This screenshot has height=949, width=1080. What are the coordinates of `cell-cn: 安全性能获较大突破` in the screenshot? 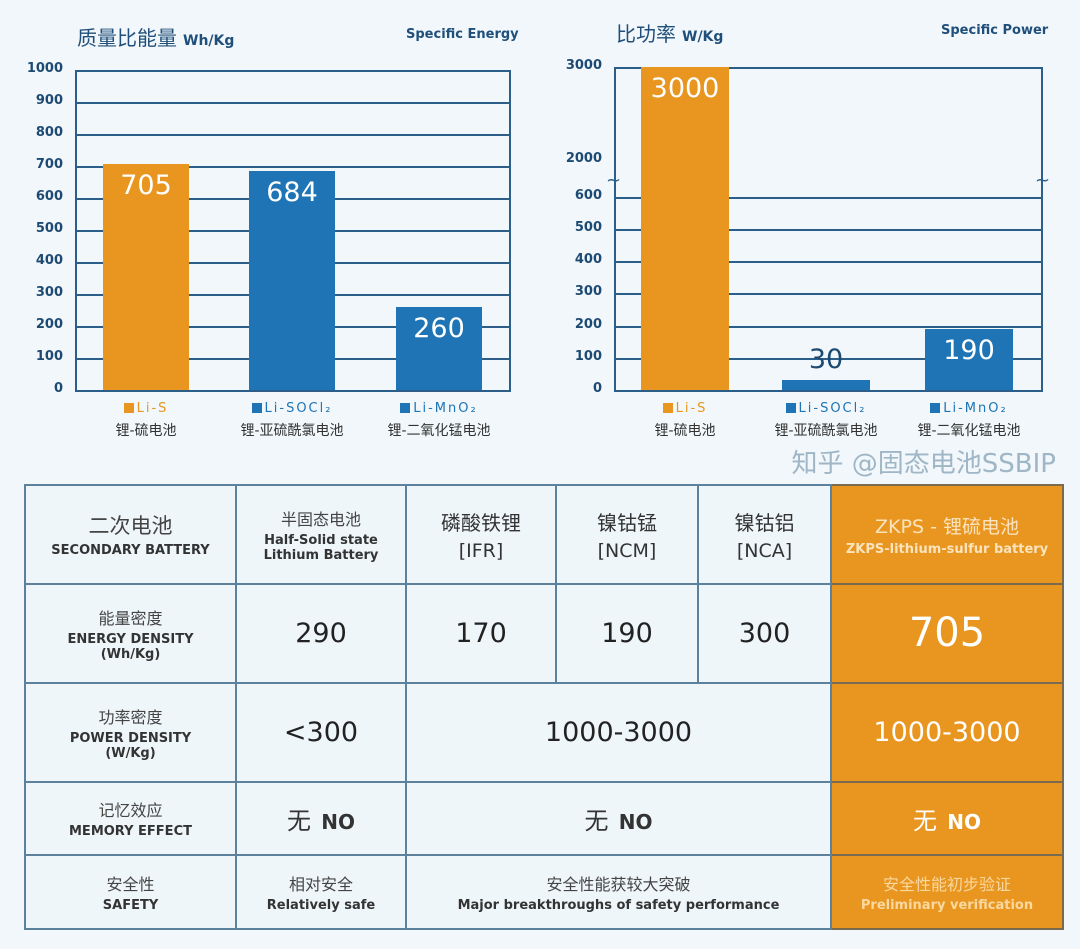 It's located at (618, 885).